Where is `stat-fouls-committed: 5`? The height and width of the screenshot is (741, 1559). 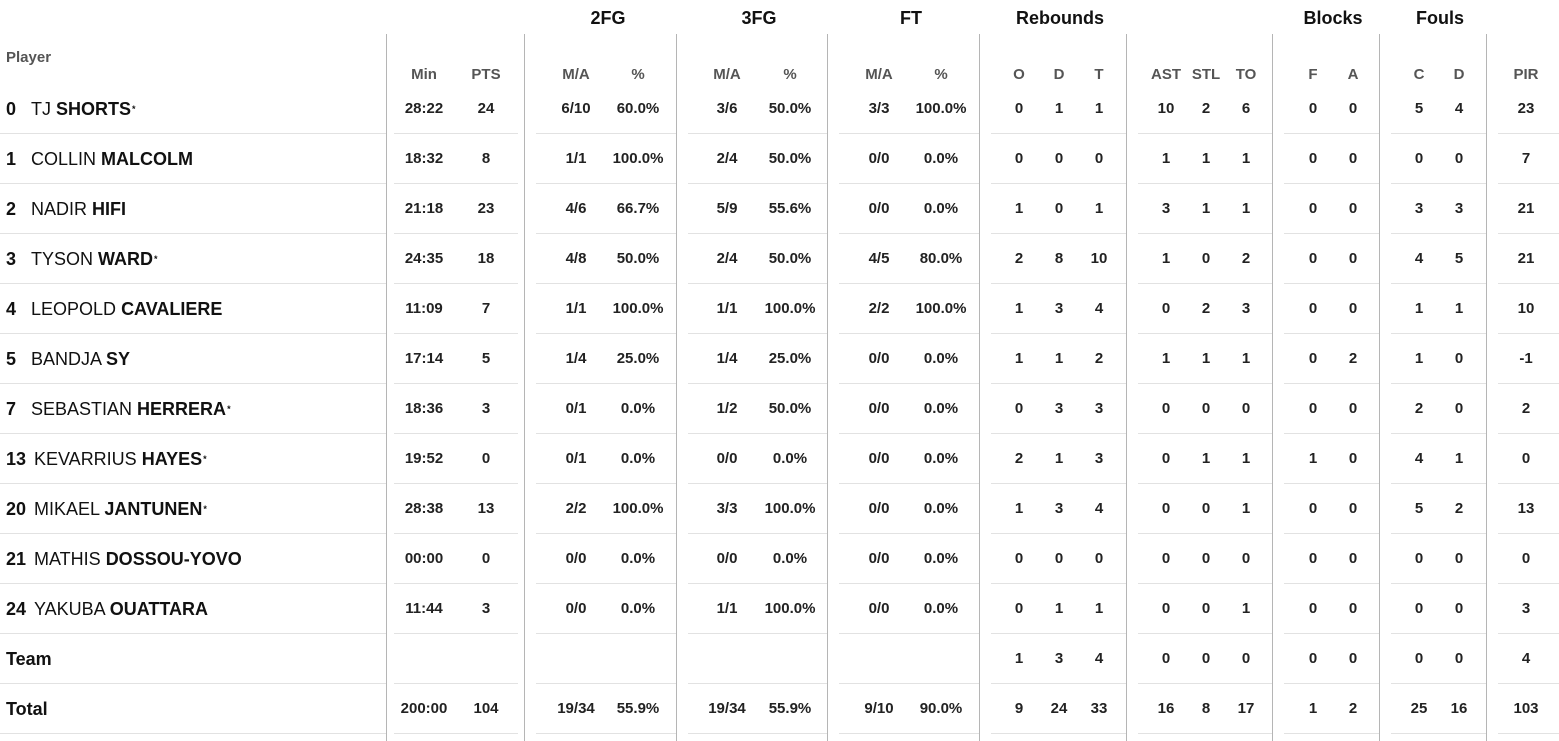 stat-fouls-committed: 5 is located at coordinates (1419, 108).